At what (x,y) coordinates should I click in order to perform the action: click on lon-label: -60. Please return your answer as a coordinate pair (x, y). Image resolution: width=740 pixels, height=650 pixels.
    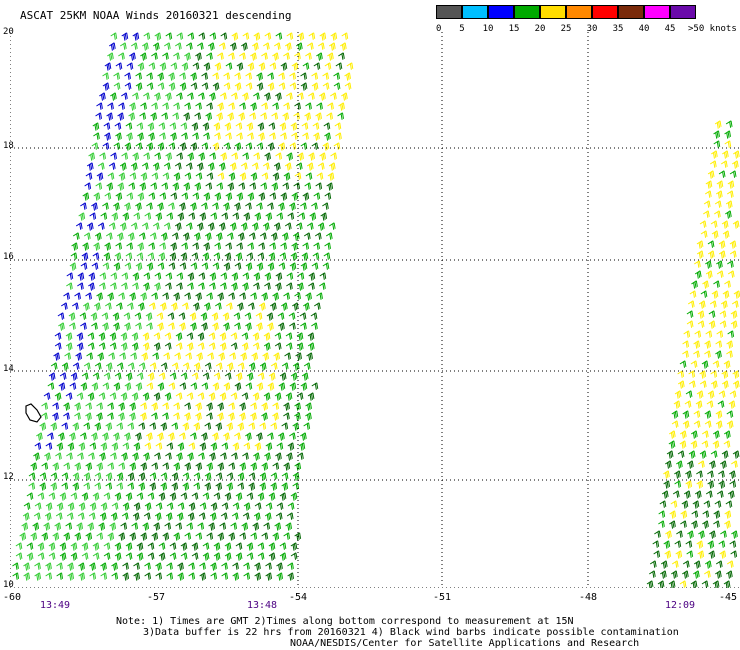
    Looking at the image, I should click on (12, 597).